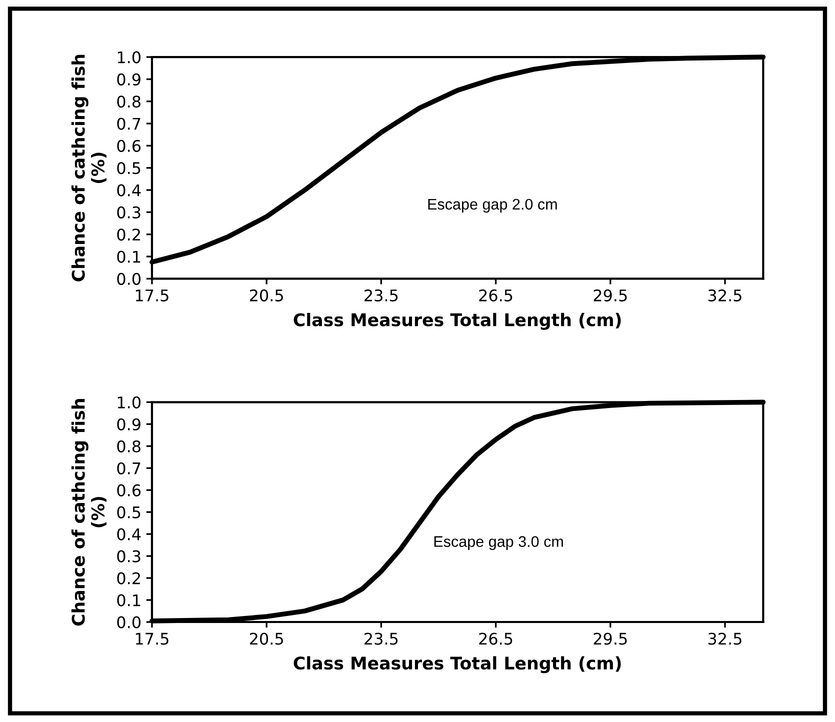  I want to click on annotation: Escape gap 3.0 cm, so click(498, 543).